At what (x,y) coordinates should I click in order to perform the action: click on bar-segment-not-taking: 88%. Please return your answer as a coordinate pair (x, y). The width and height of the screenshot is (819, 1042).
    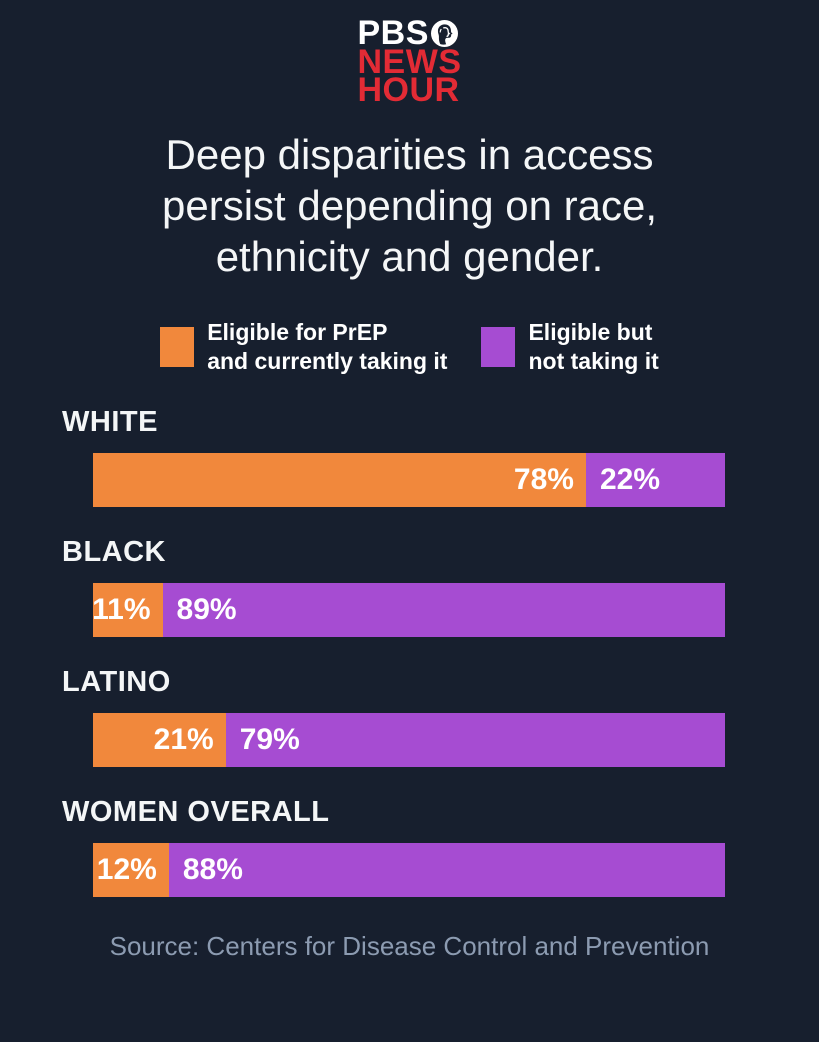
    Looking at the image, I should click on (446, 870).